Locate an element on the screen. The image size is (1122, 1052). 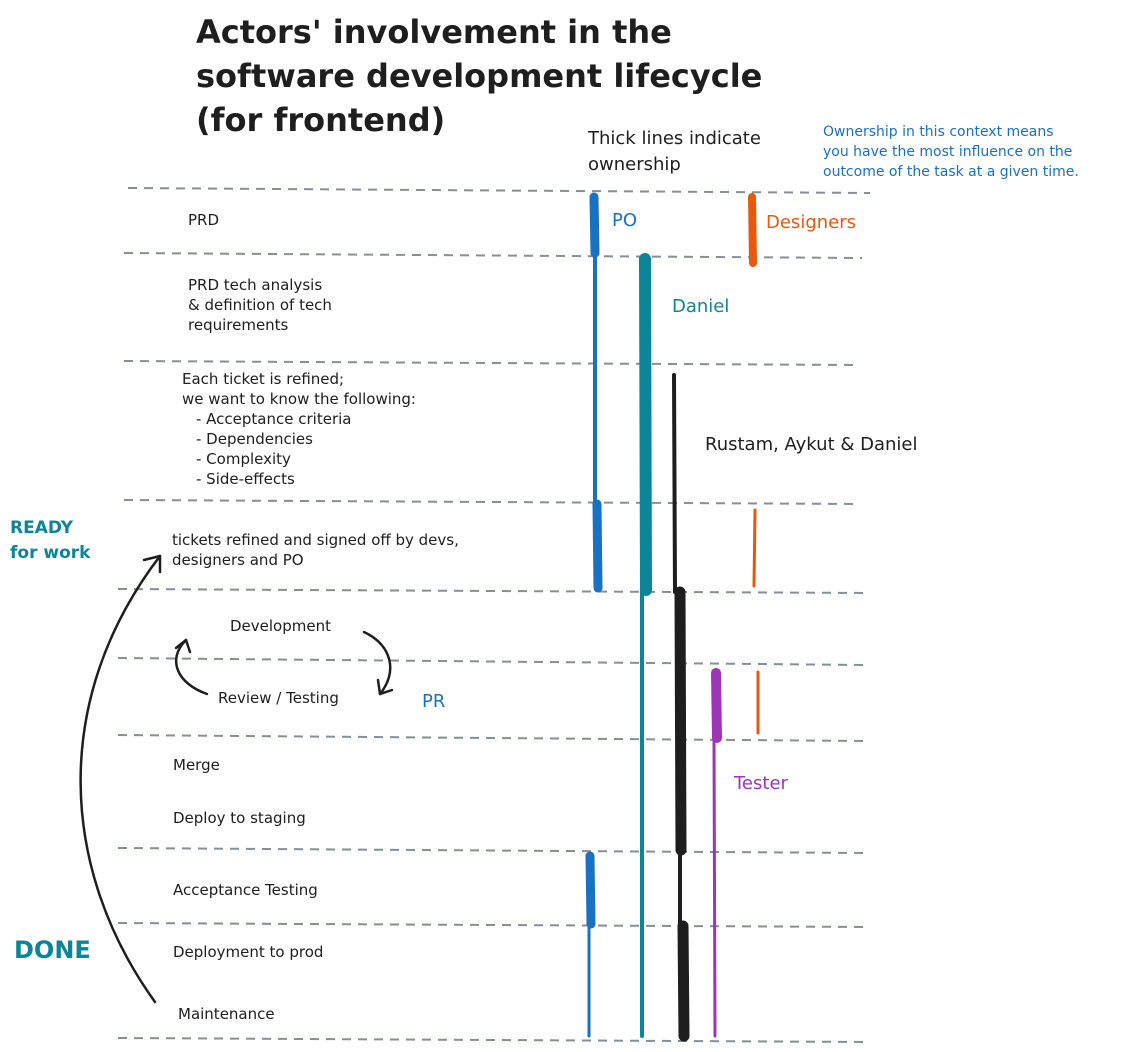
note-line: you have the most influence on the is located at coordinates (948, 152).